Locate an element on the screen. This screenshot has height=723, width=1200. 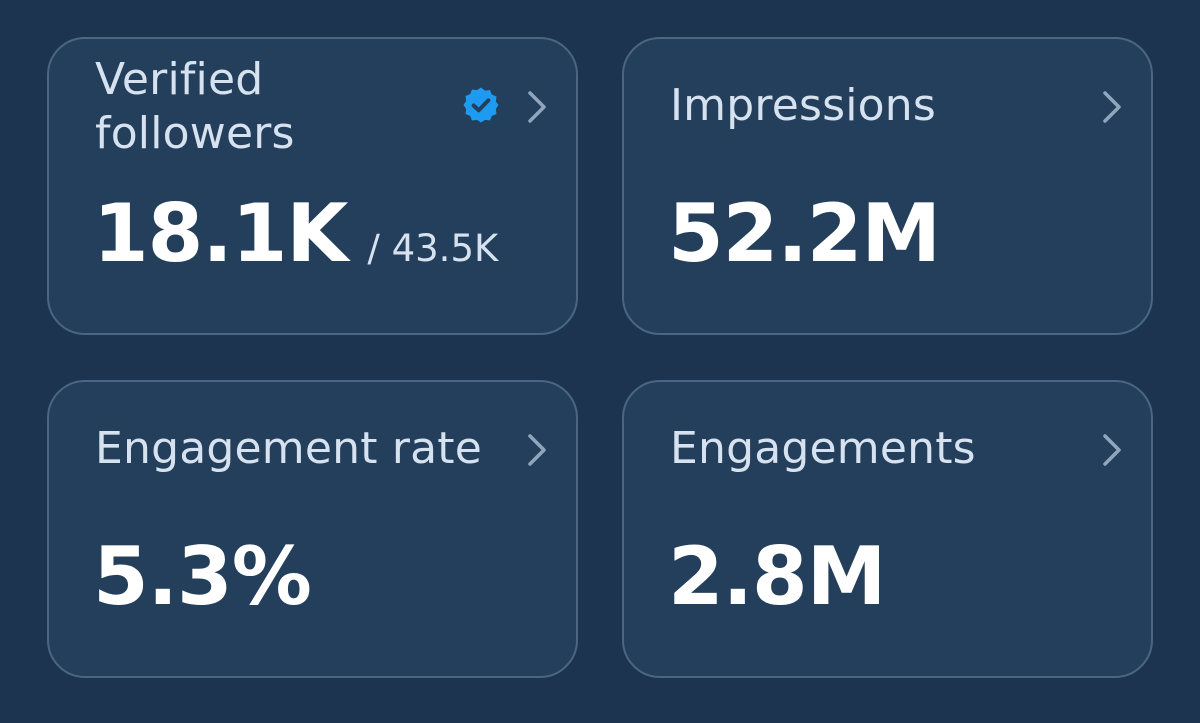
impressions-label: Impressions is located at coordinates (803, 105).